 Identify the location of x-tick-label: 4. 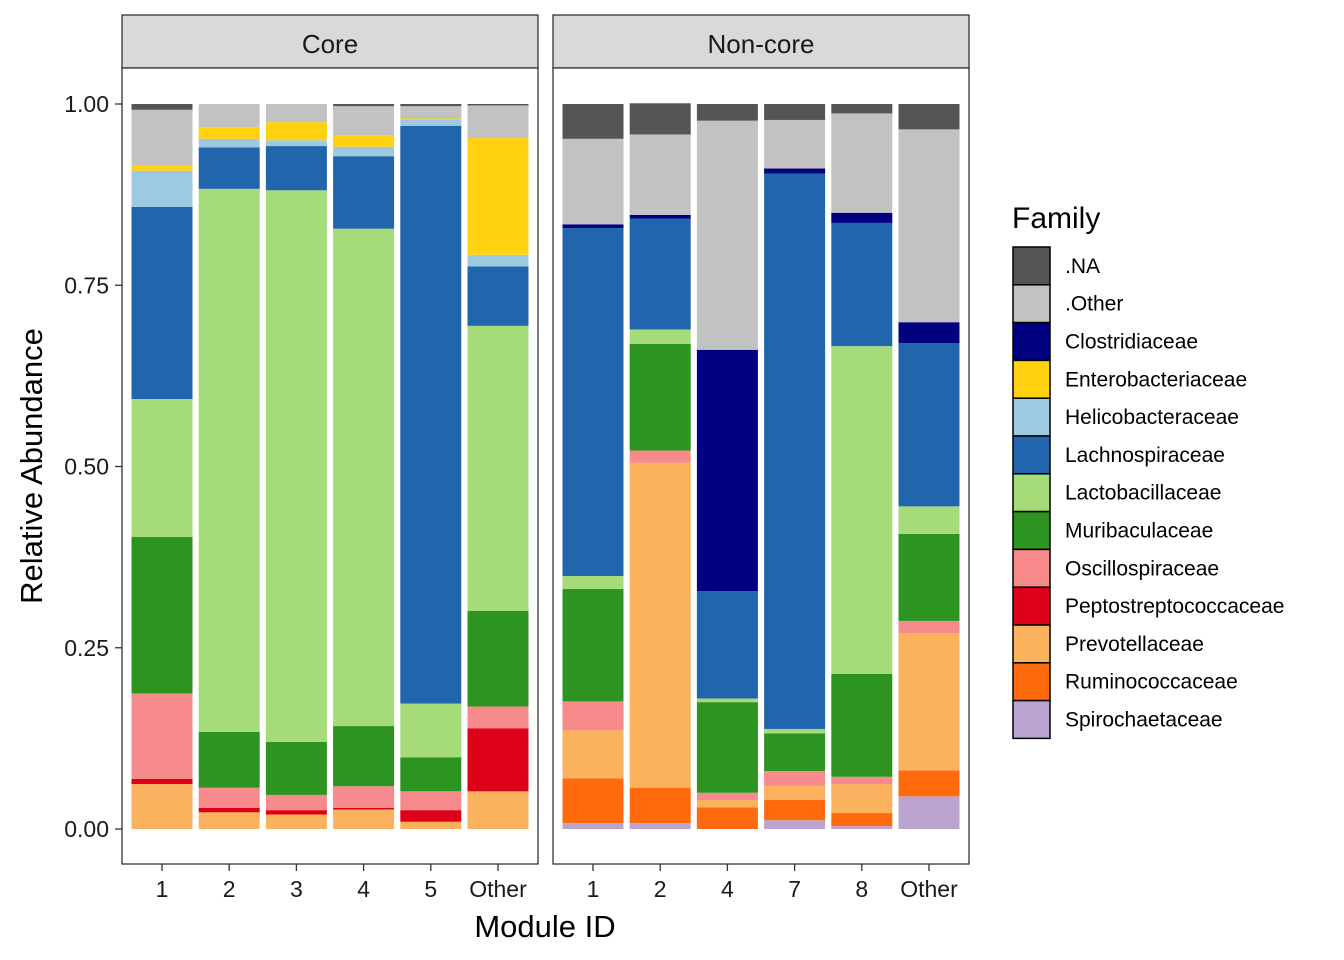
(727, 889).